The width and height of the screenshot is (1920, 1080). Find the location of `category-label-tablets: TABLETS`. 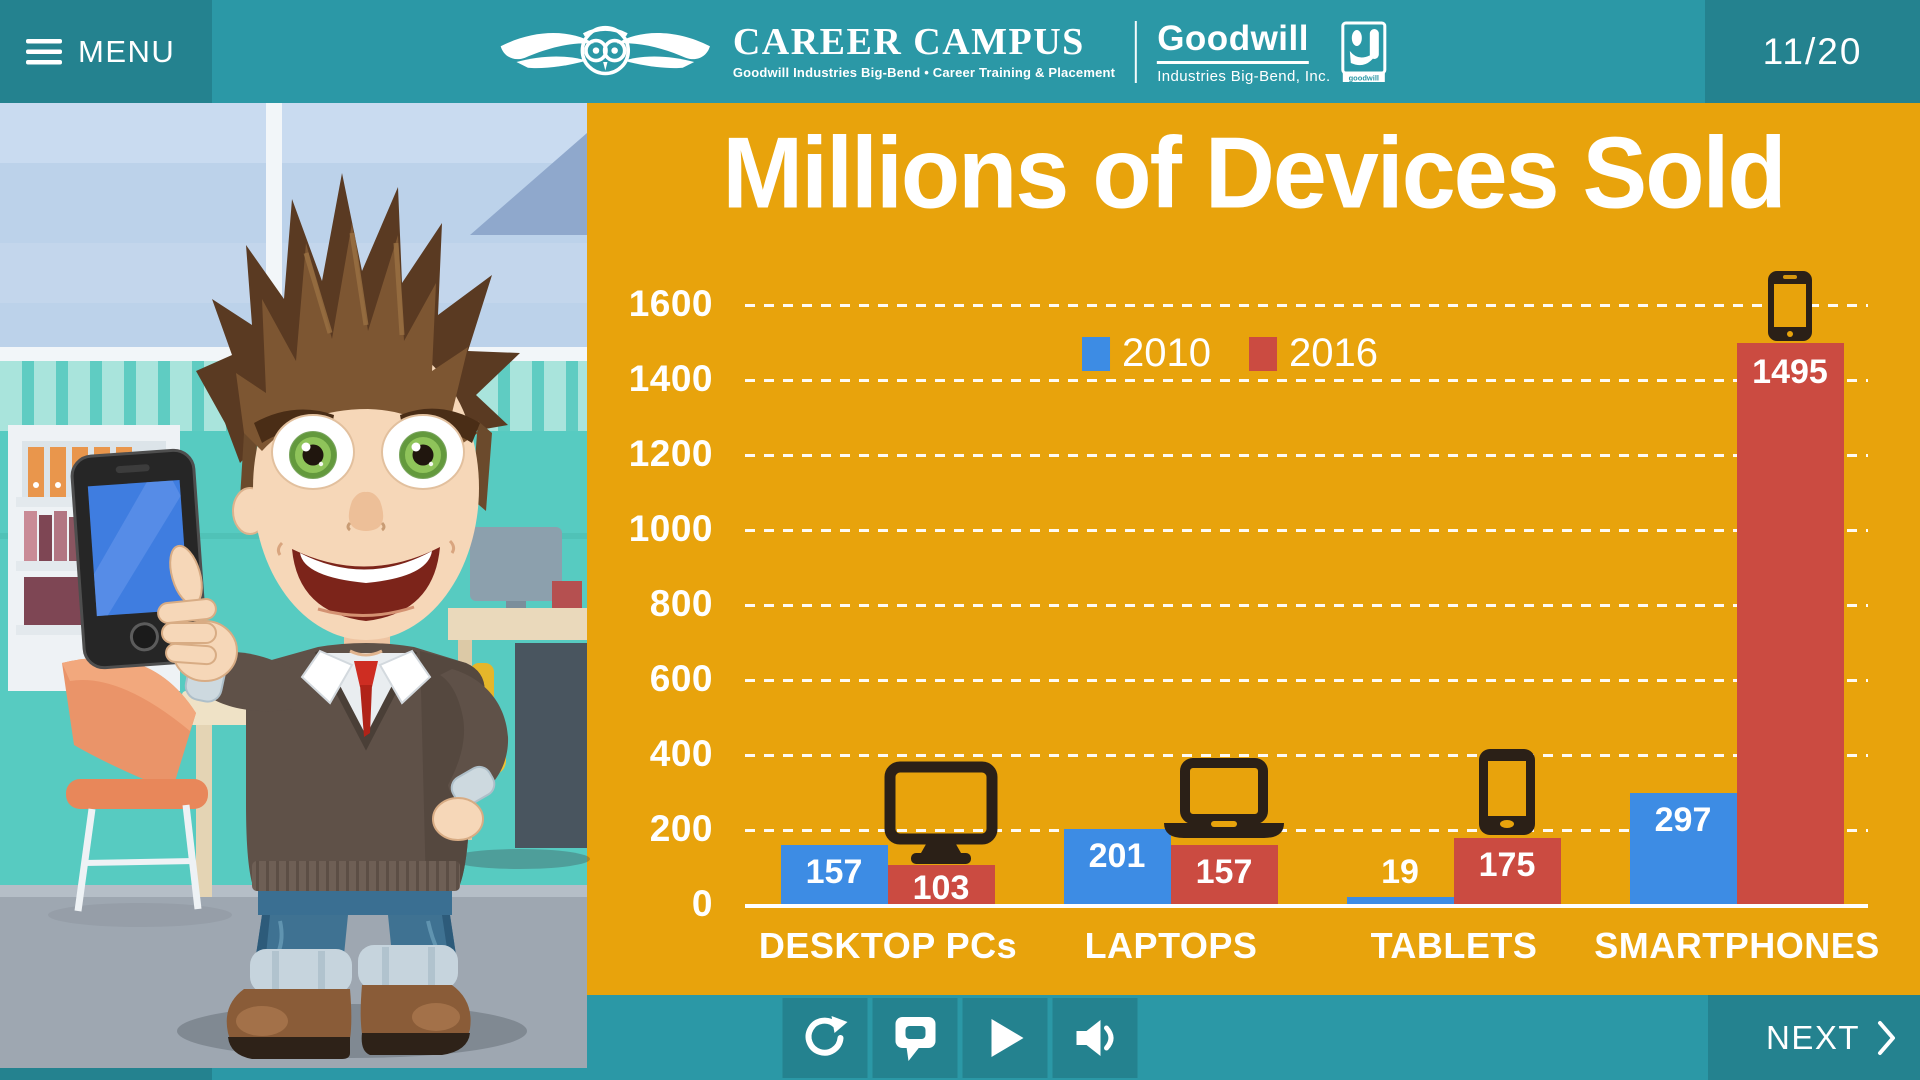

category-label-tablets: TABLETS is located at coordinates (1454, 945).